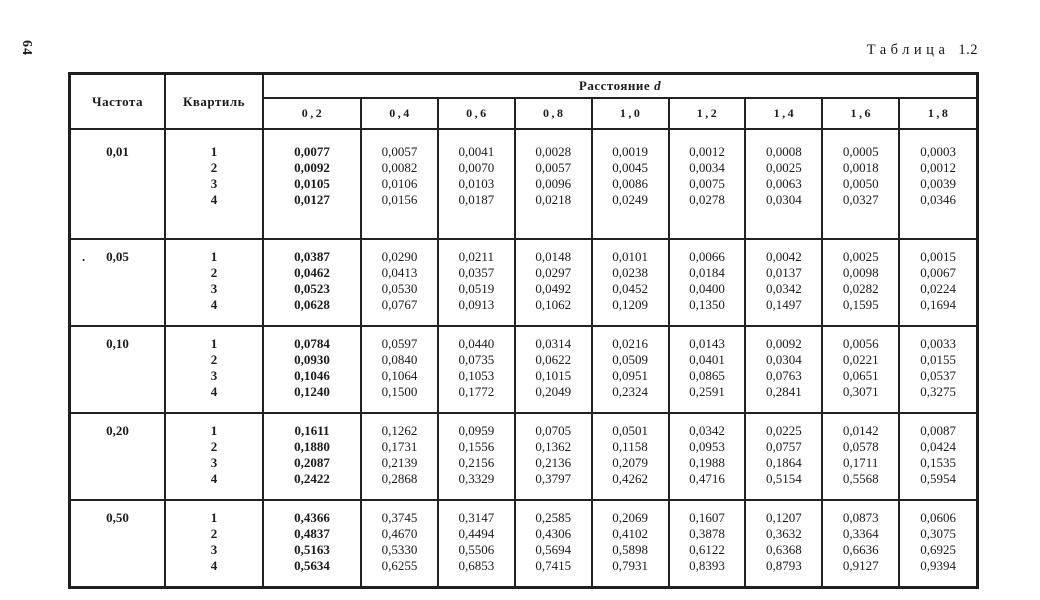 This screenshot has width=1040, height=600. Describe the element at coordinates (311, 376) in the screenshot. I see `value-cell: 0,1046` at that location.